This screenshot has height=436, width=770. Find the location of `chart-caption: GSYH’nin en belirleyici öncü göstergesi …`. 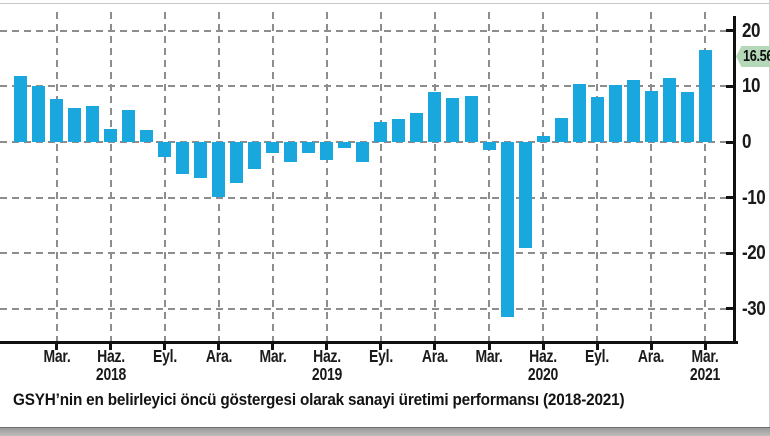

chart-caption: GSYH’nin en belirleyici öncü göstergesi … is located at coordinates (319, 399).